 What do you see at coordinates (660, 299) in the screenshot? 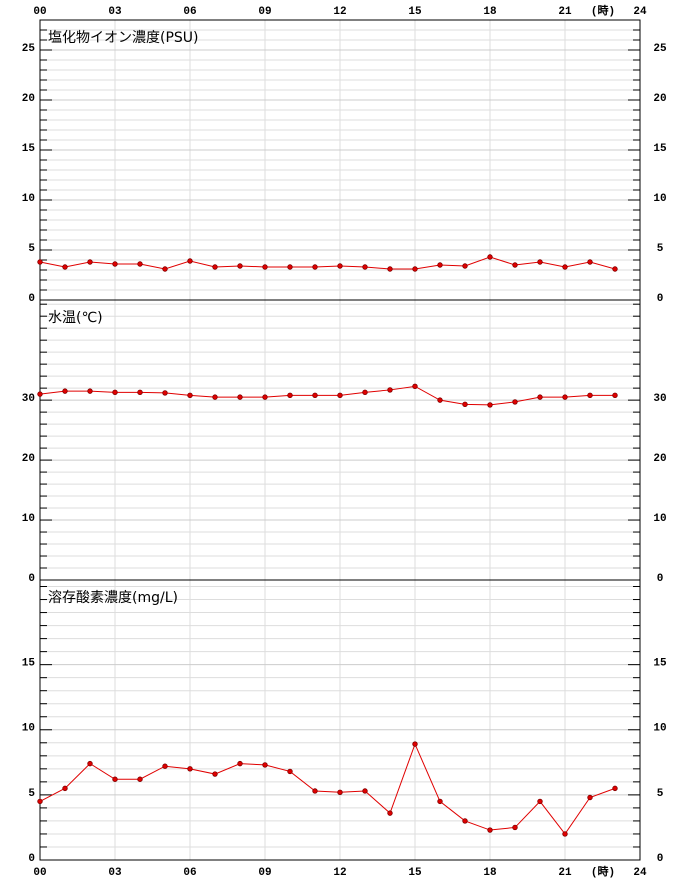
I see `y-tick-label-right: 0` at bounding box center [660, 299].